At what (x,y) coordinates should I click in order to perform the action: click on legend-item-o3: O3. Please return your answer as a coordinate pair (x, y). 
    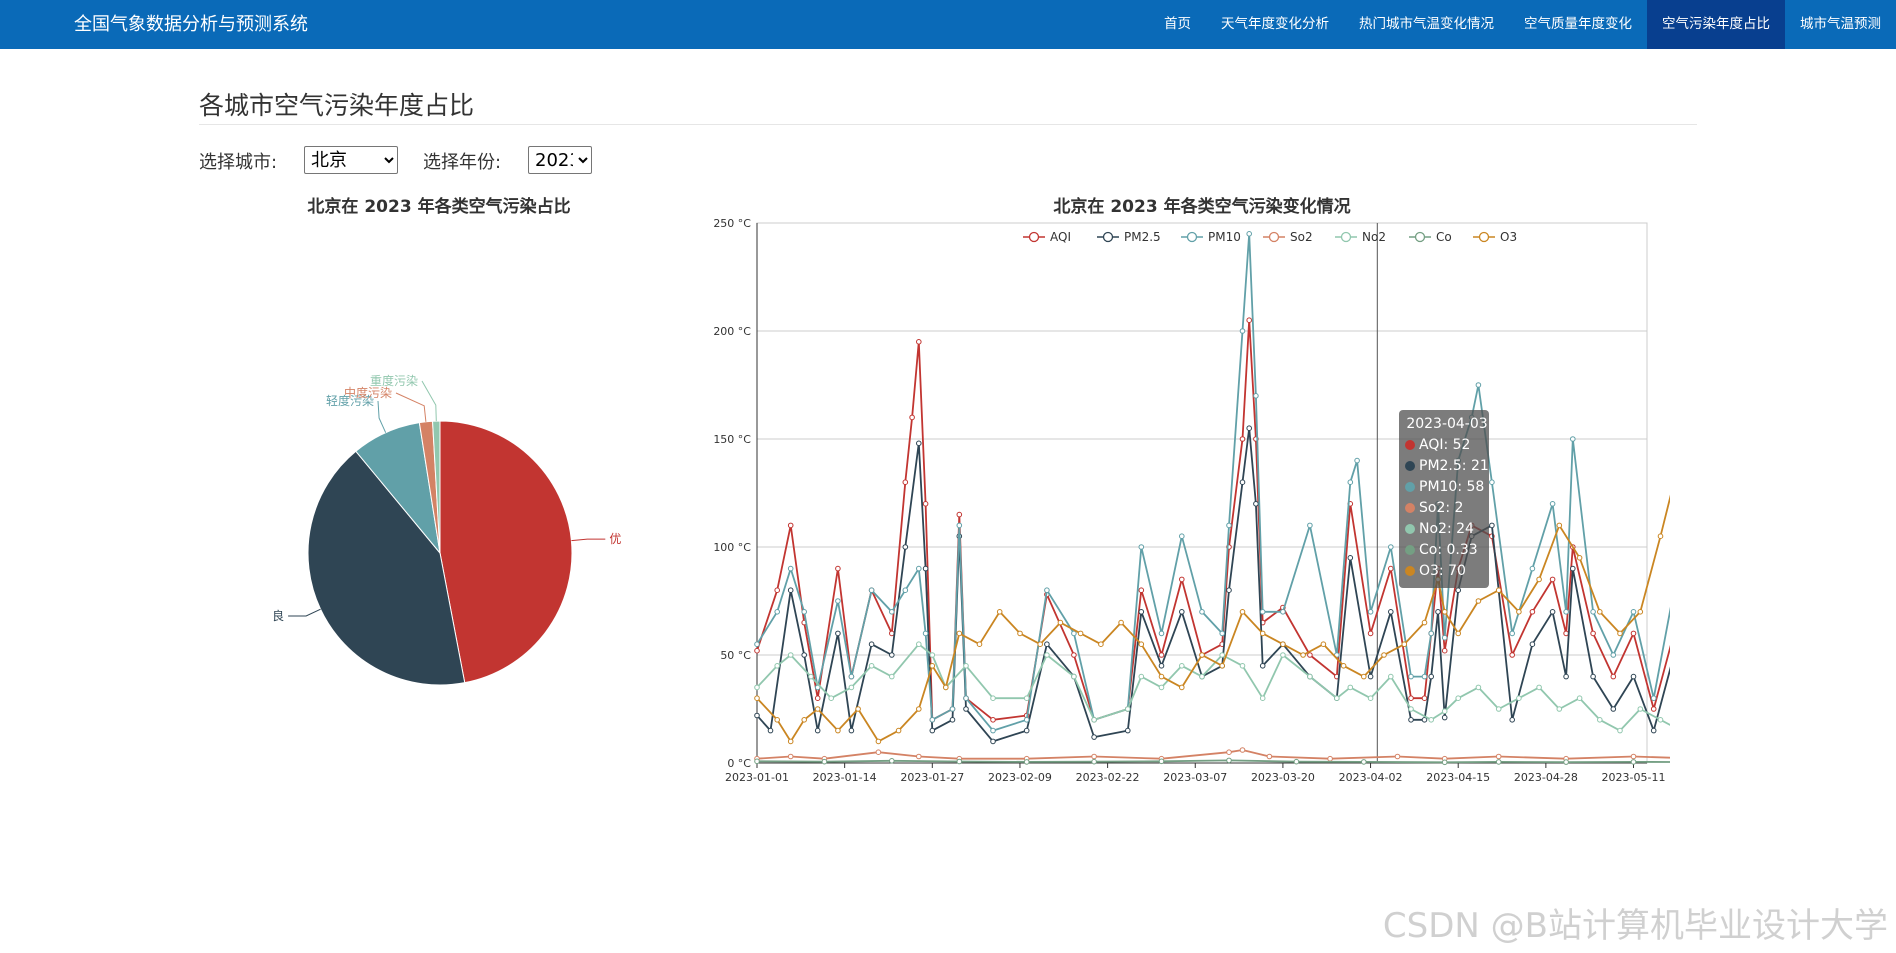
    Looking at the image, I should click on (1495, 237).